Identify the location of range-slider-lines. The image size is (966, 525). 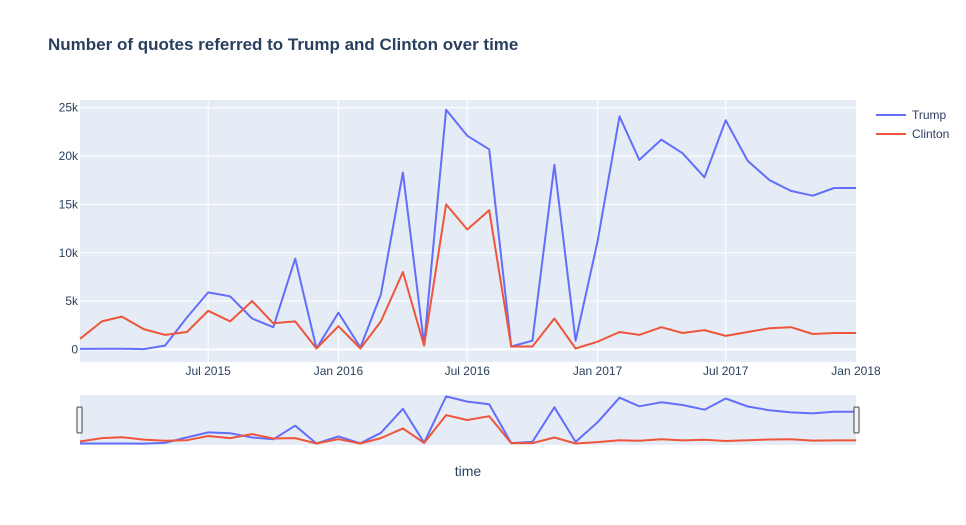
(467, 420).